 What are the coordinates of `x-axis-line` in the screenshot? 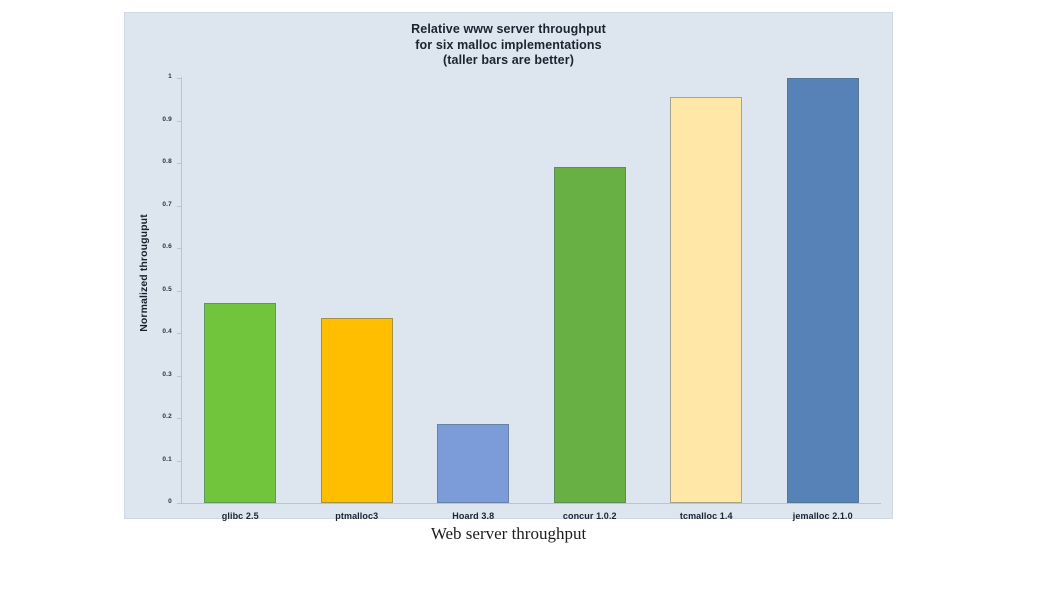 It's located at (531, 503).